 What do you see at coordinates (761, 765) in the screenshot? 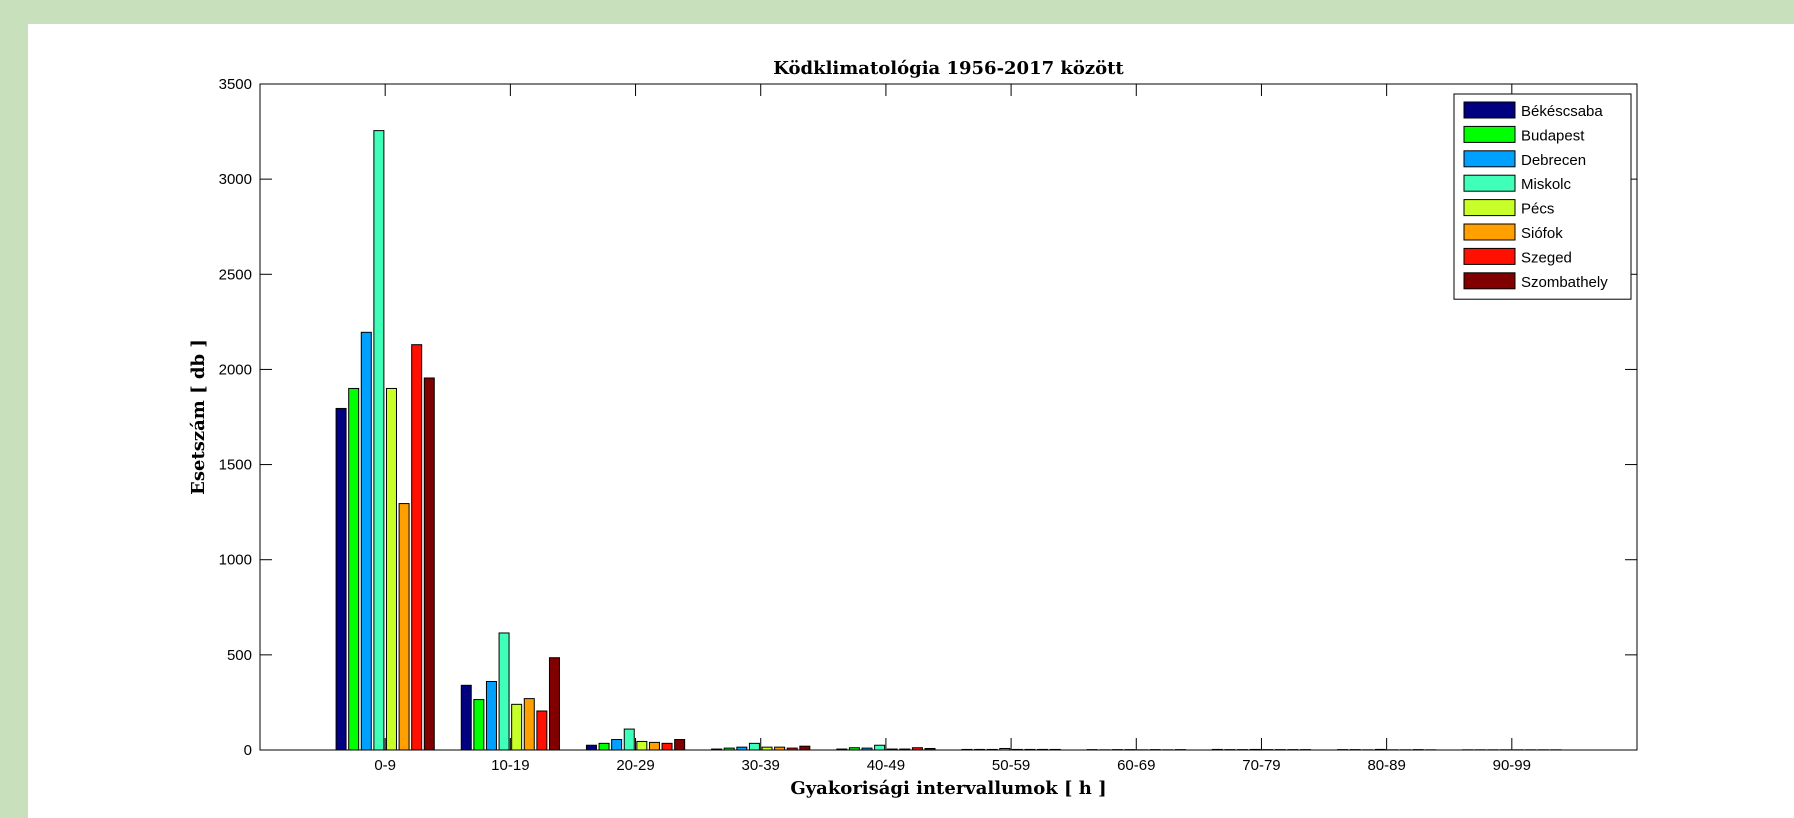
I see `x-tick-label: 30-39` at bounding box center [761, 765].